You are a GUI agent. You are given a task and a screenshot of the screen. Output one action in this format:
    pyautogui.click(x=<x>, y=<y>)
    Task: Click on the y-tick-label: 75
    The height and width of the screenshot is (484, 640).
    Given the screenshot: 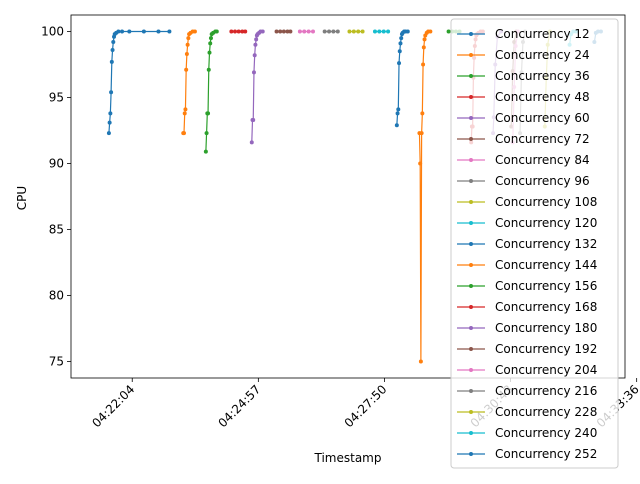 What is the action you would take?
    pyautogui.click(x=56, y=362)
    